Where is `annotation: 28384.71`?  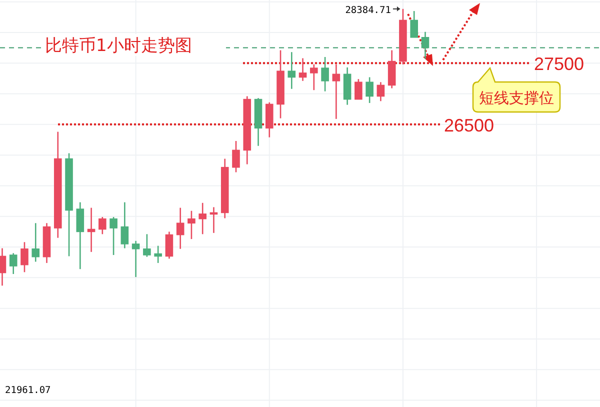
annotation: 28384.71 is located at coordinates (368, 10).